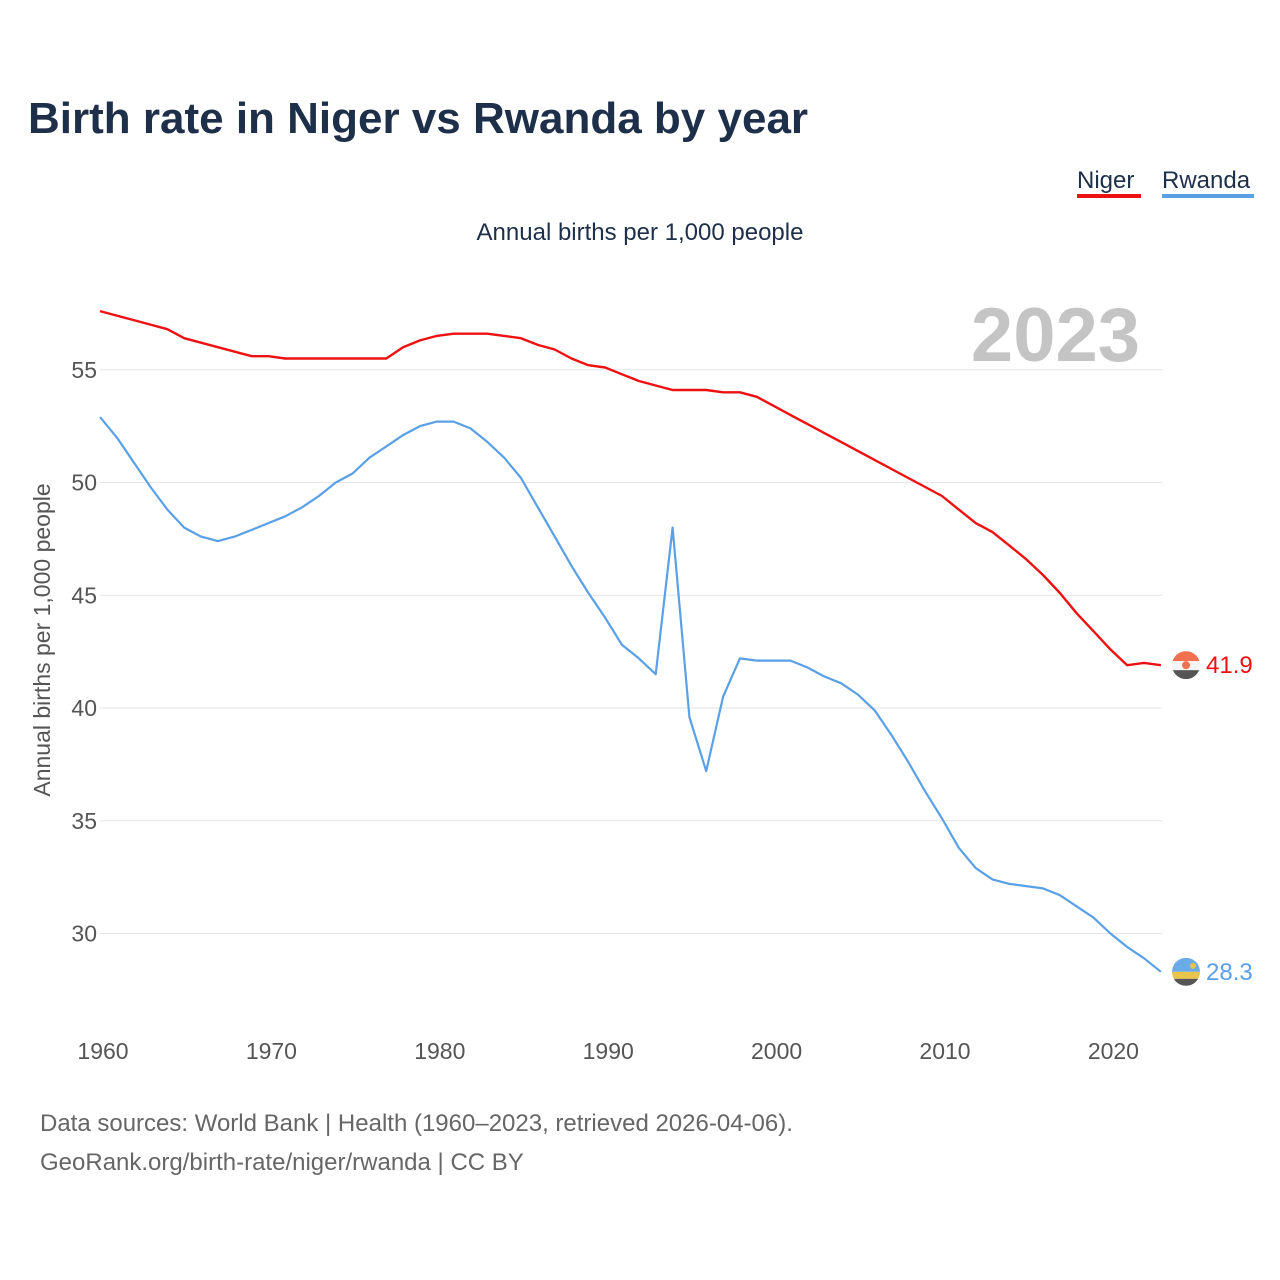 This screenshot has height=1280, width=1280. Describe the element at coordinates (42, 639) in the screenshot. I see `y-axis-label: Annual births per 1,000 people` at that location.